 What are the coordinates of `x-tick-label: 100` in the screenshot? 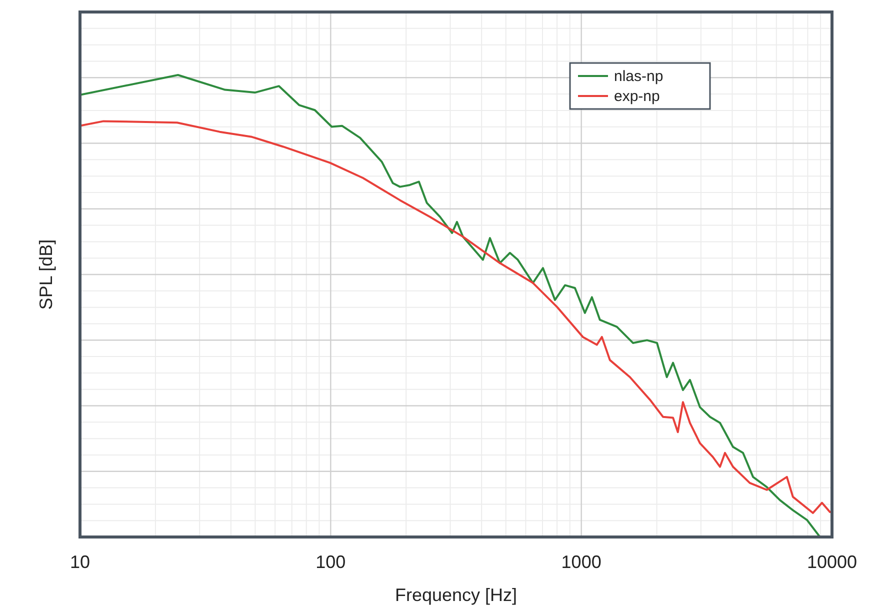 It's located at (331, 562).